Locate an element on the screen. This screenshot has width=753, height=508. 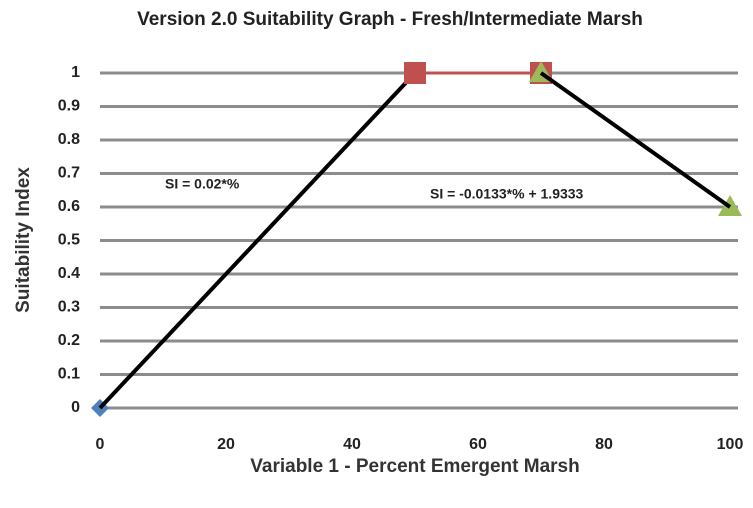
y-tick-label: 0.1 is located at coordinates (69, 374).